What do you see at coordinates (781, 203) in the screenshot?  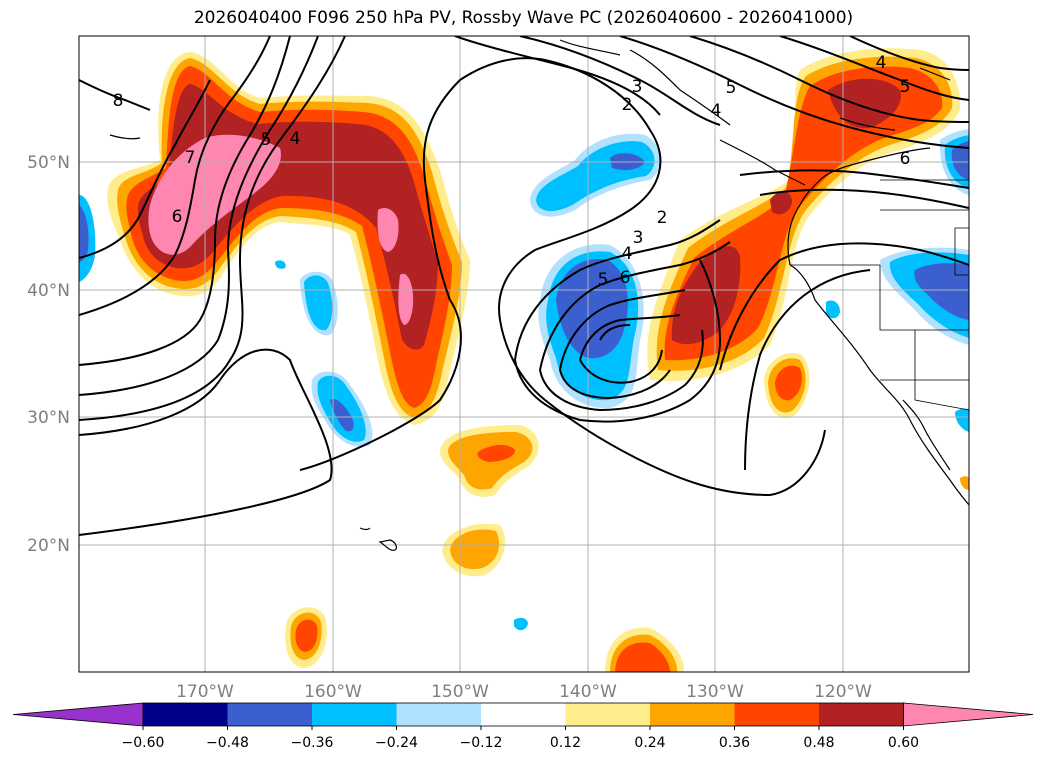 I see `positive-anomaly-ne-darkred2` at bounding box center [781, 203].